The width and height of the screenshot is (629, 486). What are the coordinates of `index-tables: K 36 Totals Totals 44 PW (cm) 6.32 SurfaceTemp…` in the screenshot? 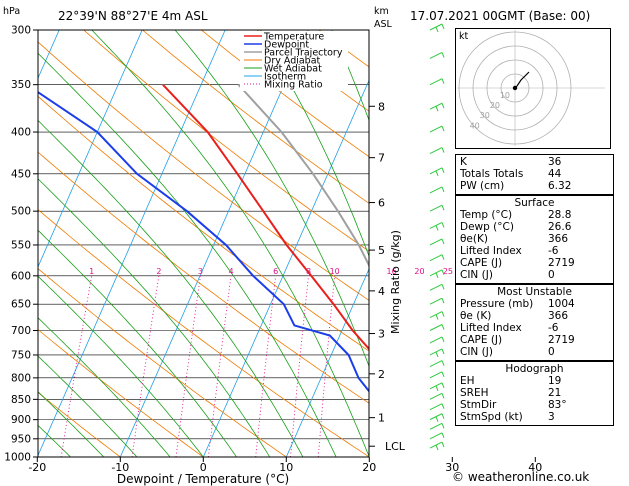 It's located at (534, 290).